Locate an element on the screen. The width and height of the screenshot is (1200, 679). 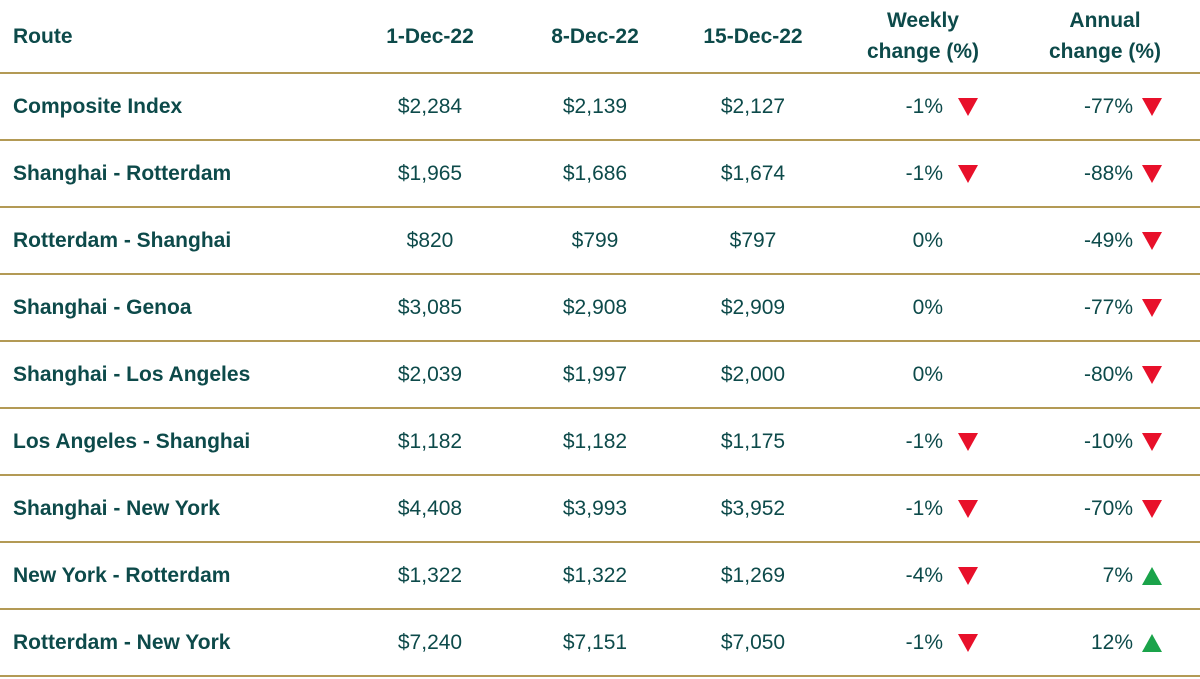
rate-cell-date-3: $1,175 is located at coordinates (753, 441).